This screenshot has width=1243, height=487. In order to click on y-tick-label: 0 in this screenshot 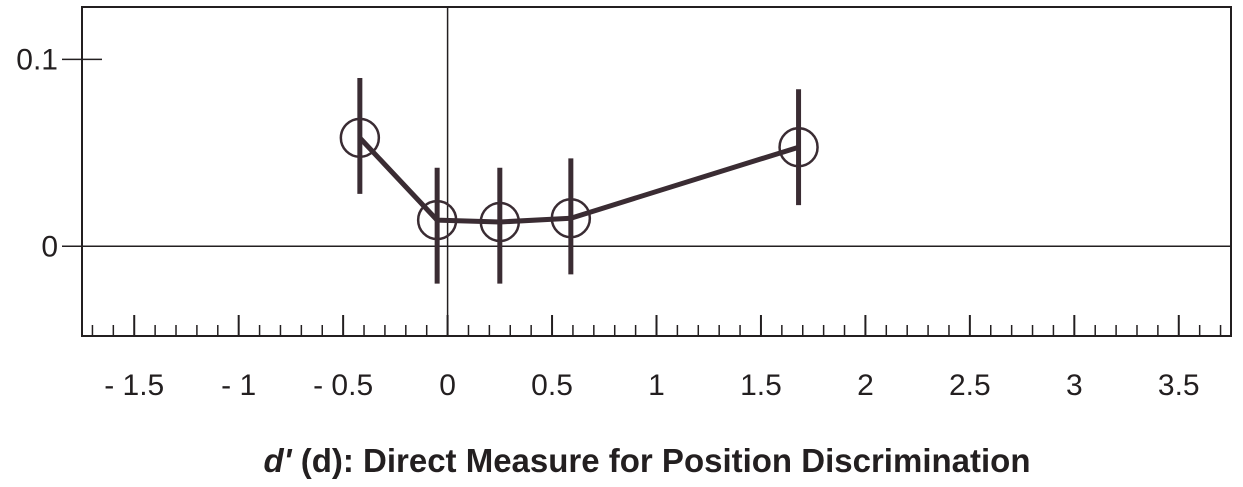, I will do `click(49, 246)`.